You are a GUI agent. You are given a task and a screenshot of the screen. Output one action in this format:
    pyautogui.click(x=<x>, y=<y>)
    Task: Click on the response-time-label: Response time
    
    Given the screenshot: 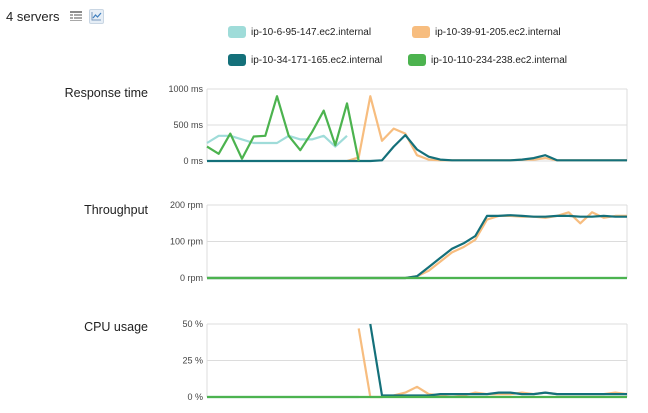 What is the action you would take?
    pyautogui.click(x=106, y=93)
    